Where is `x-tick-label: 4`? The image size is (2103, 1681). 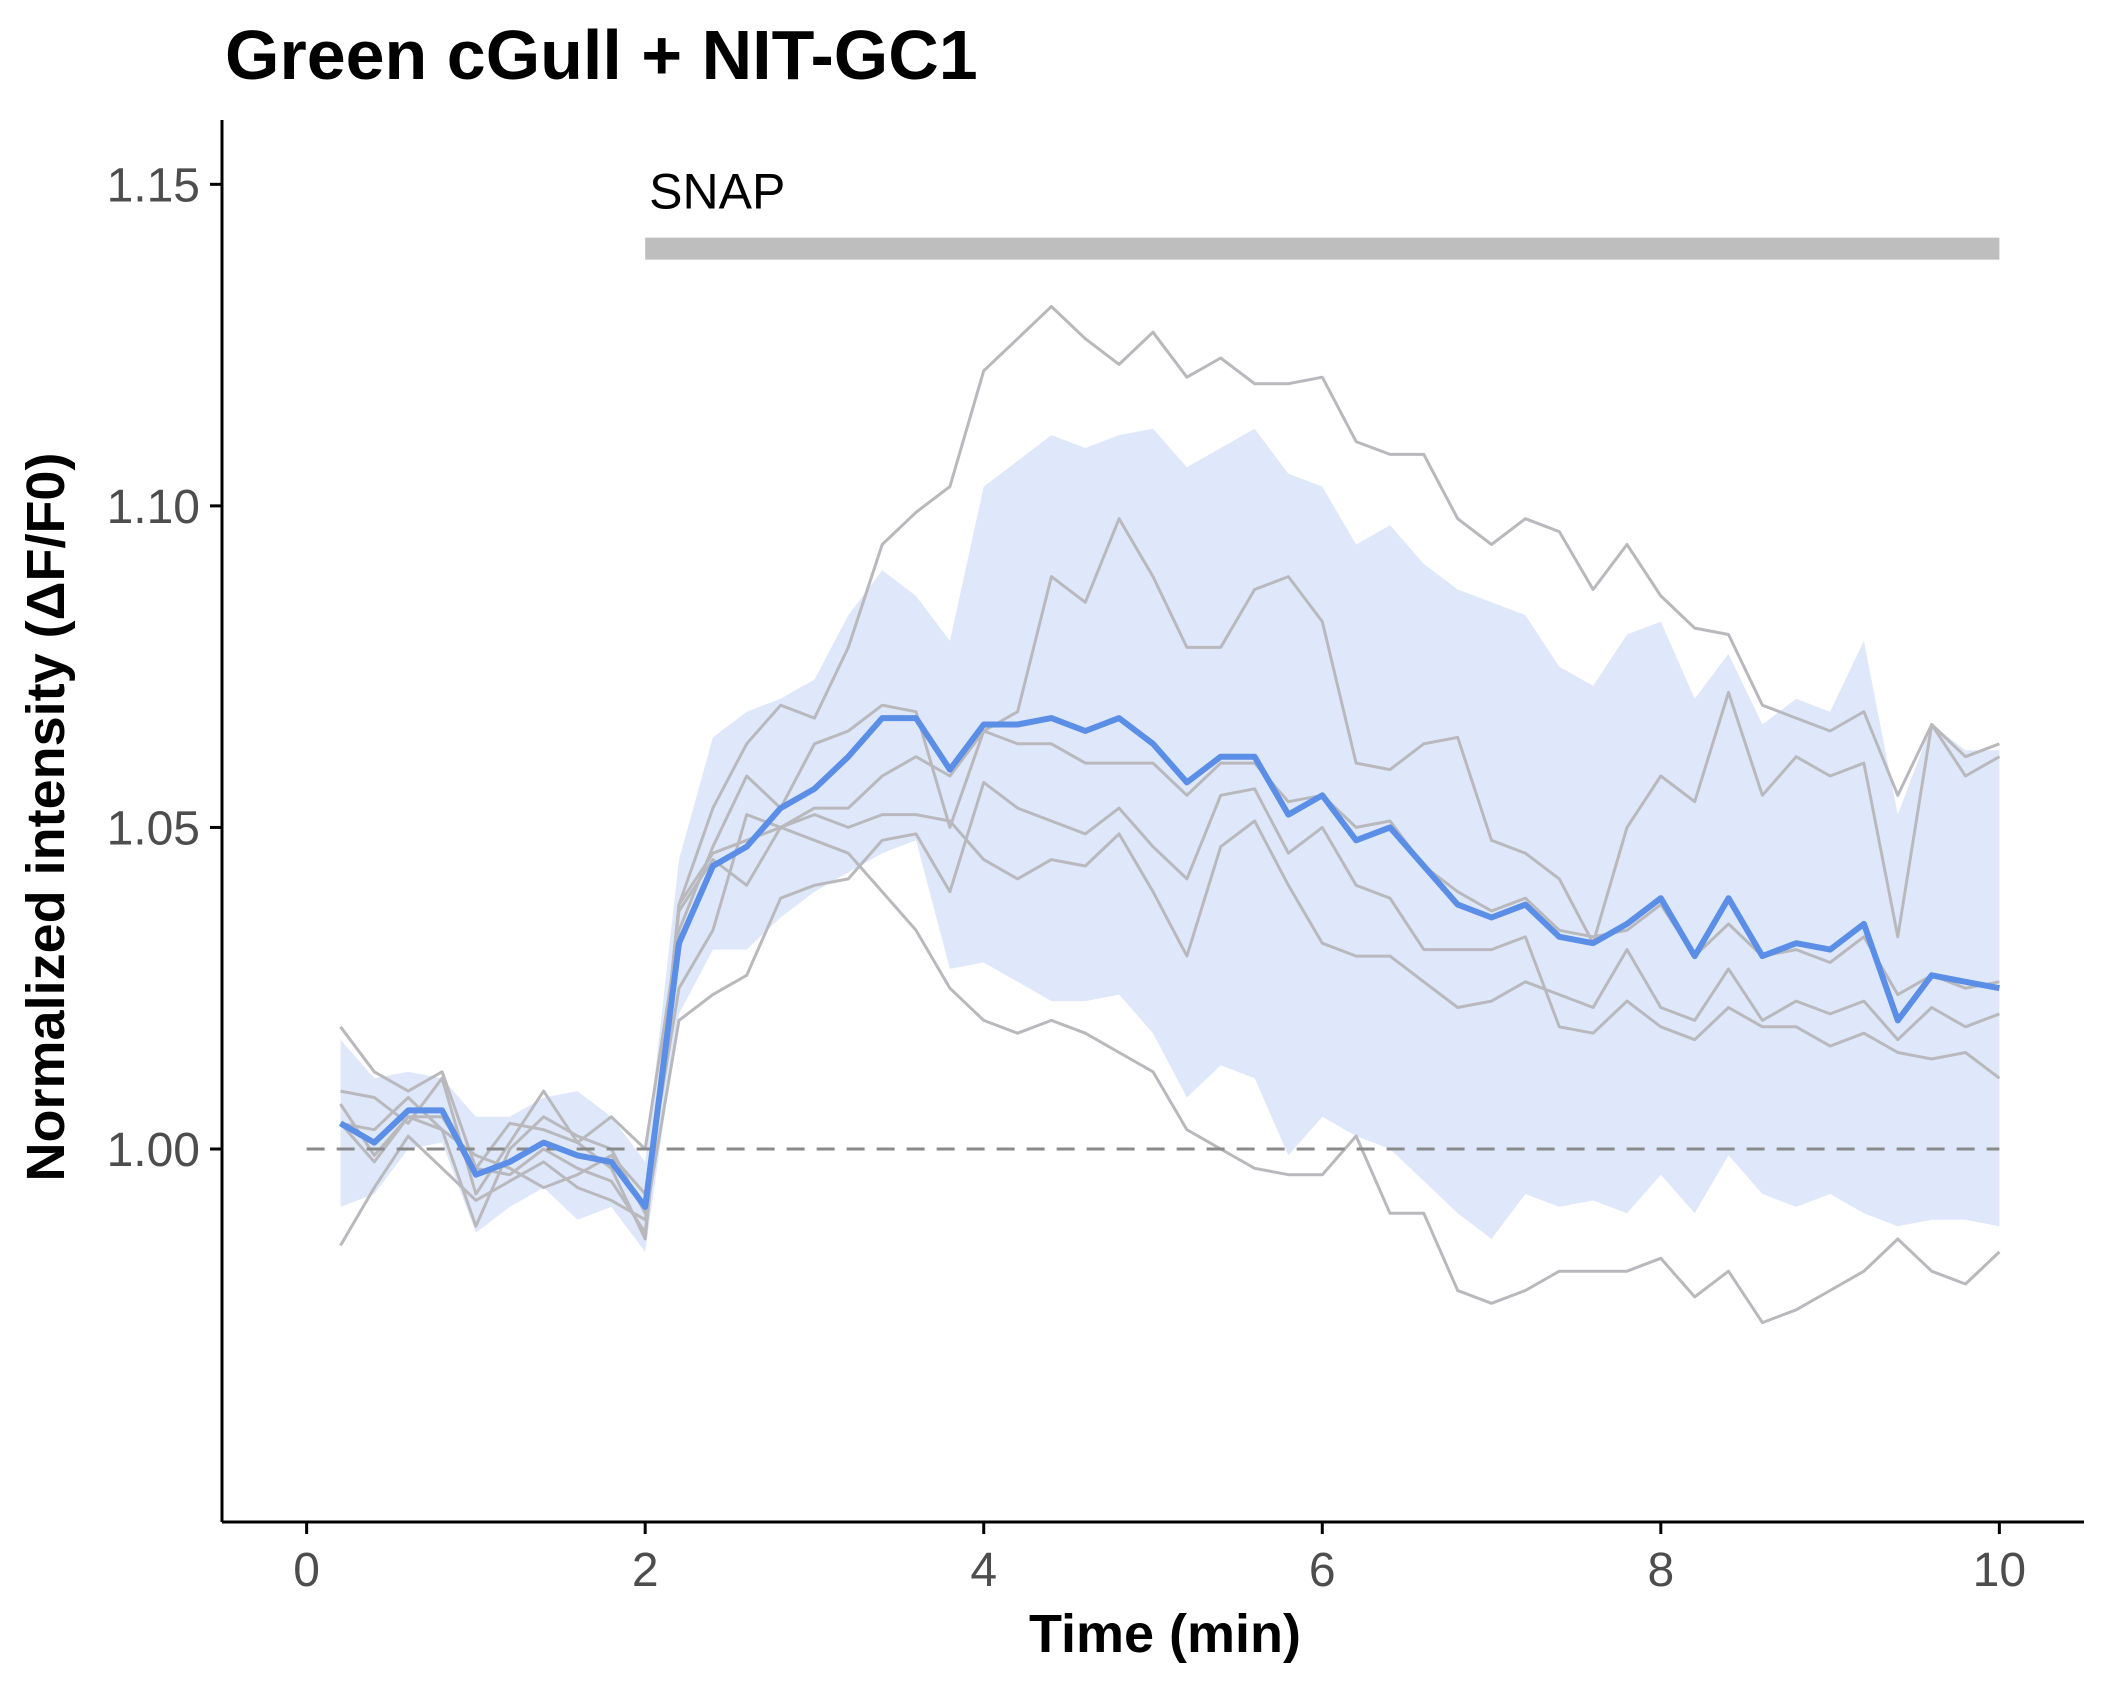 x-tick-label: 4 is located at coordinates (983, 1570).